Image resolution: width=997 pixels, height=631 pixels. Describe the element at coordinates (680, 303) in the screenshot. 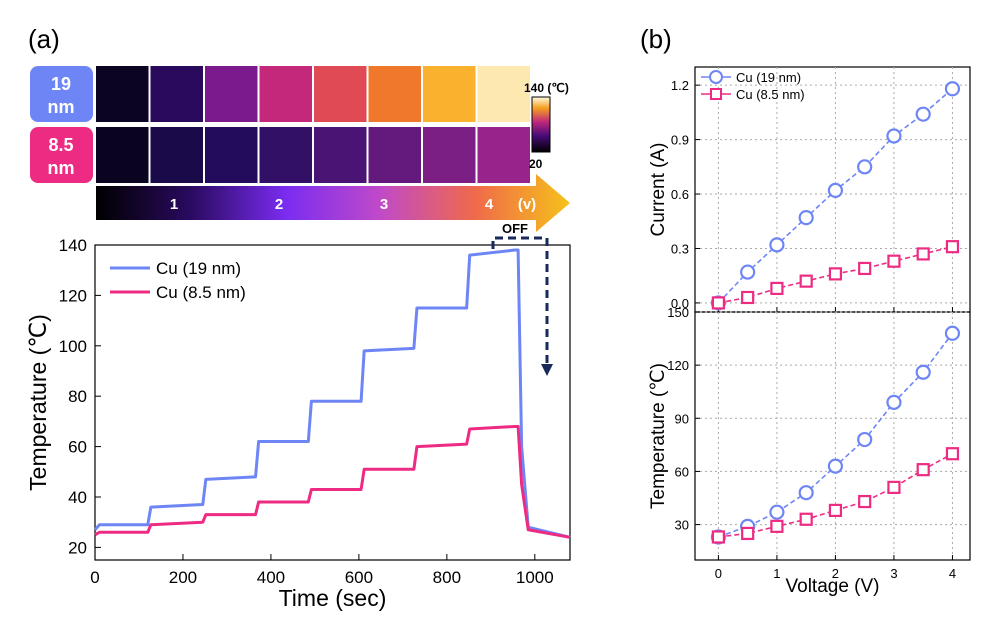

I see `y-tick-label: 0.0` at that location.